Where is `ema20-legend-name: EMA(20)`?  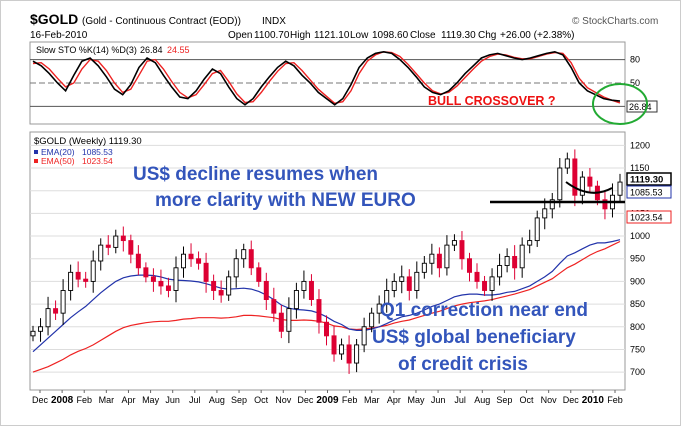
ema20-legend-name: EMA(20) is located at coordinates (58, 152).